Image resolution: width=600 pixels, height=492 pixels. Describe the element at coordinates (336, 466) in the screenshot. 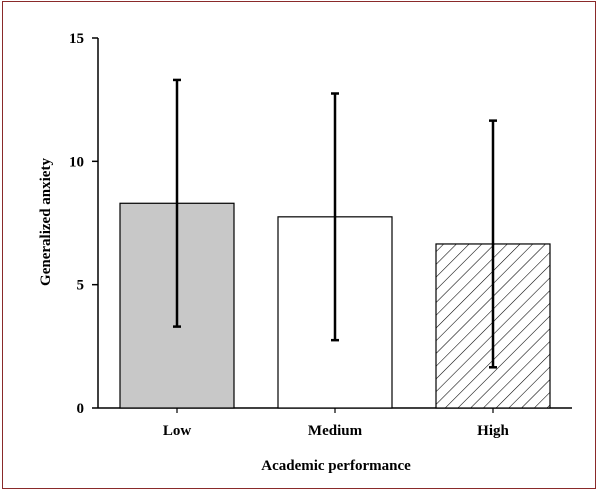

I see `x-axis-title: Academic performance` at that location.